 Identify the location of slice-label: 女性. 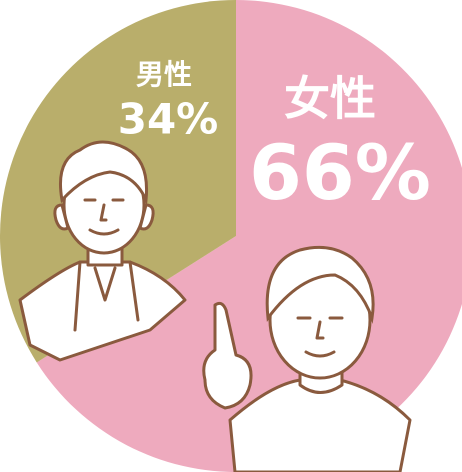
(330, 99).